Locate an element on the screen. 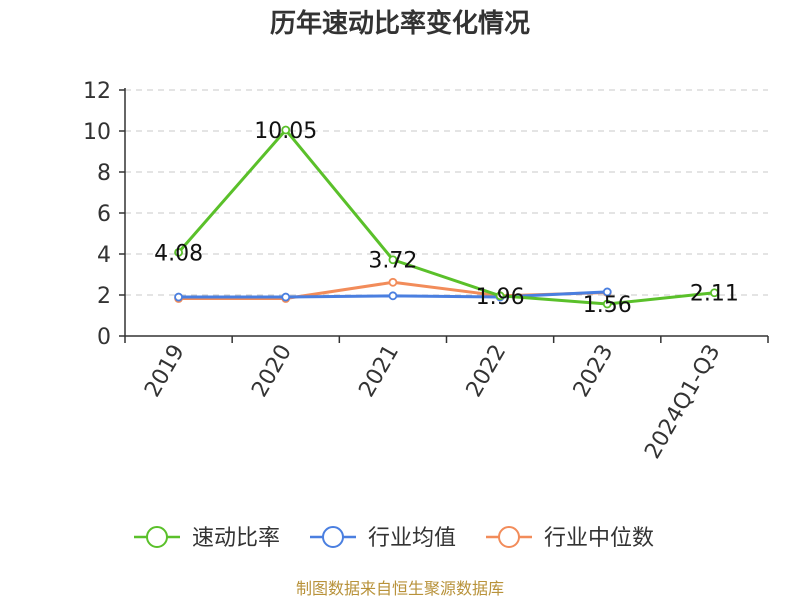 This screenshot has height=600, width=800. x-tick-label: 2019 is located at coordinates (165, 371).